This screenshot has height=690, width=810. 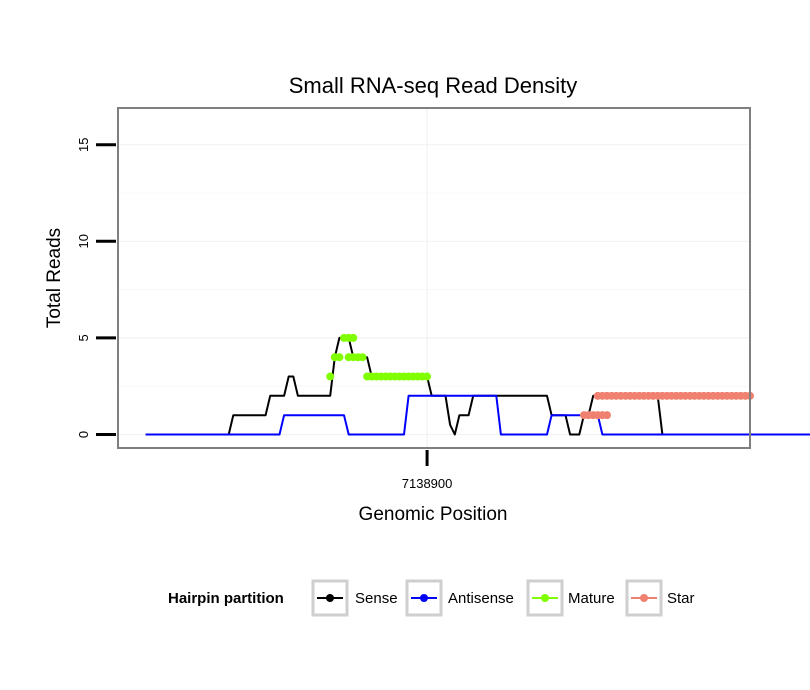 What do you see at coordinates (379, 357) in the screenshot?
I see `series-mature` at bounding box center [379, 357].